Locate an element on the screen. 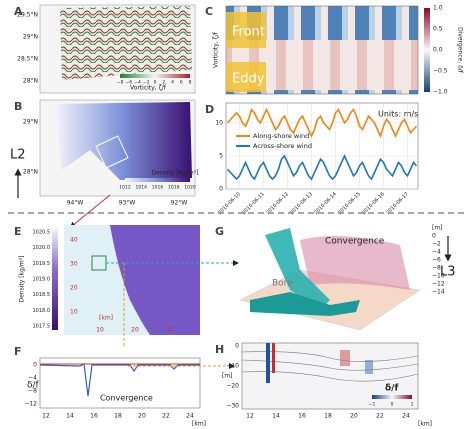 The height and width of the screenshot is (429, 474). y-tick: −4 is located at coordinates (32, 378).